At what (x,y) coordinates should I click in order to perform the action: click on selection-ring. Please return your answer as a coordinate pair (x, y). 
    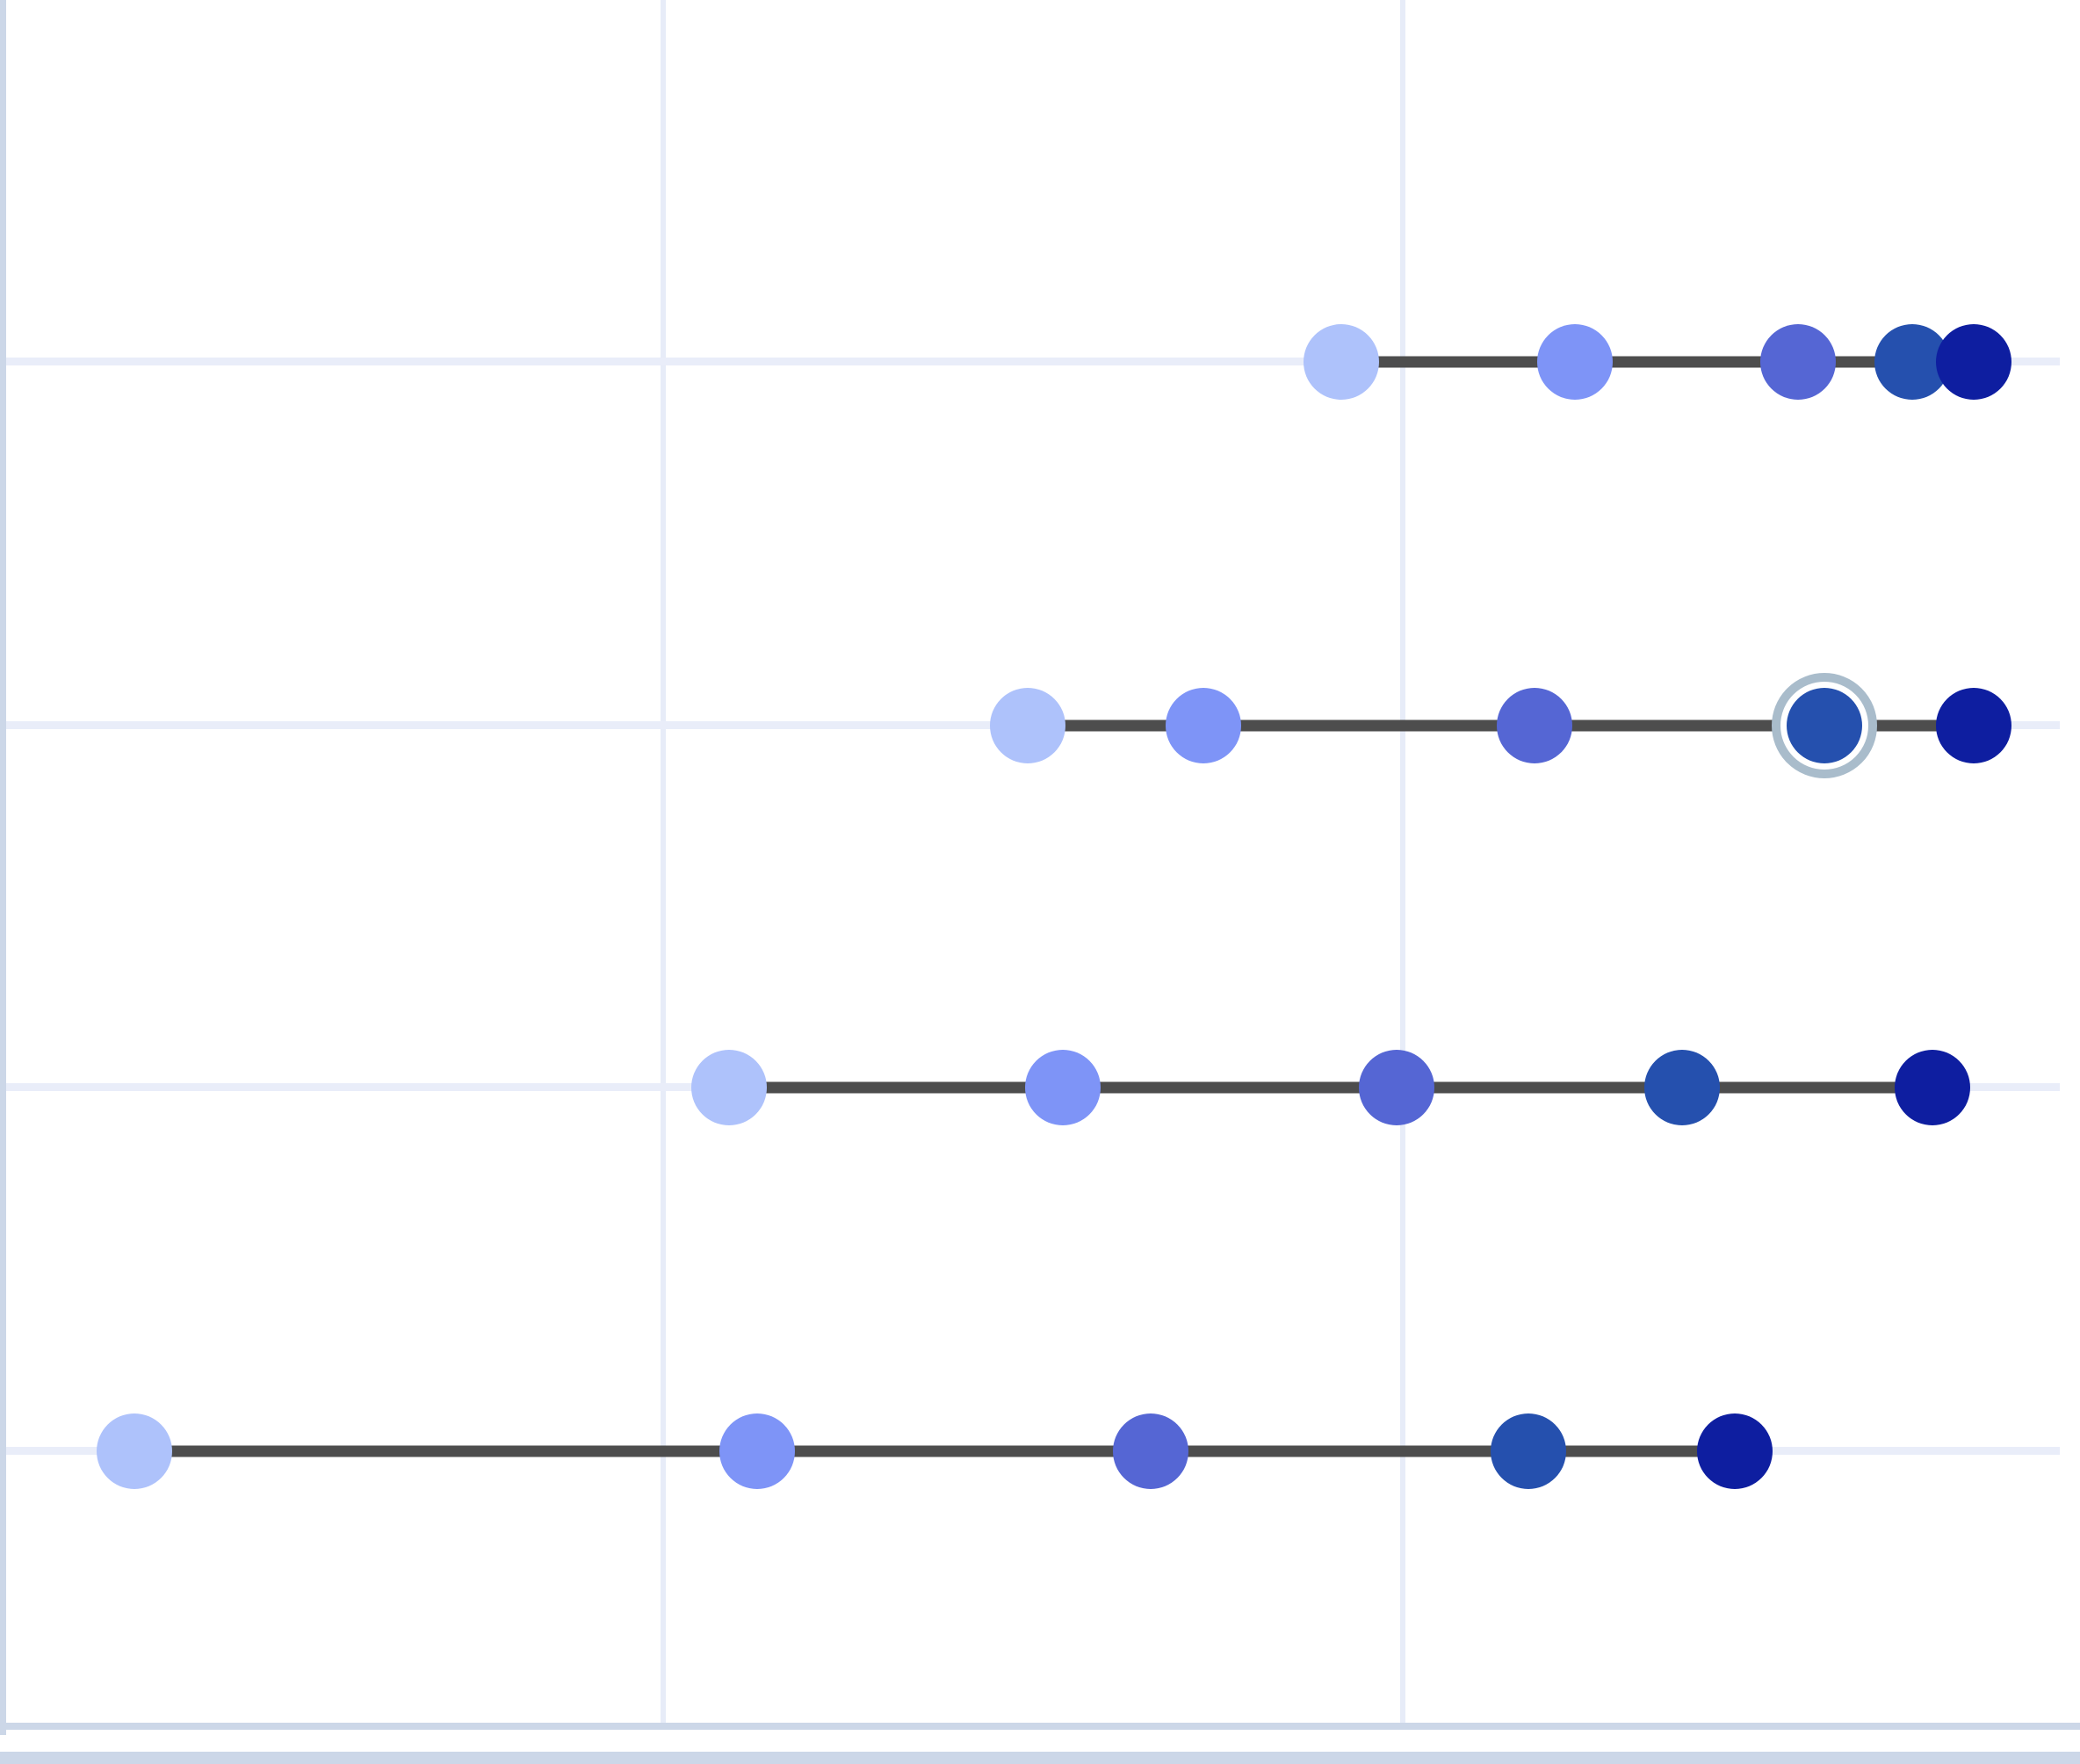
    Looking at the image, I should click on (1824, 725).